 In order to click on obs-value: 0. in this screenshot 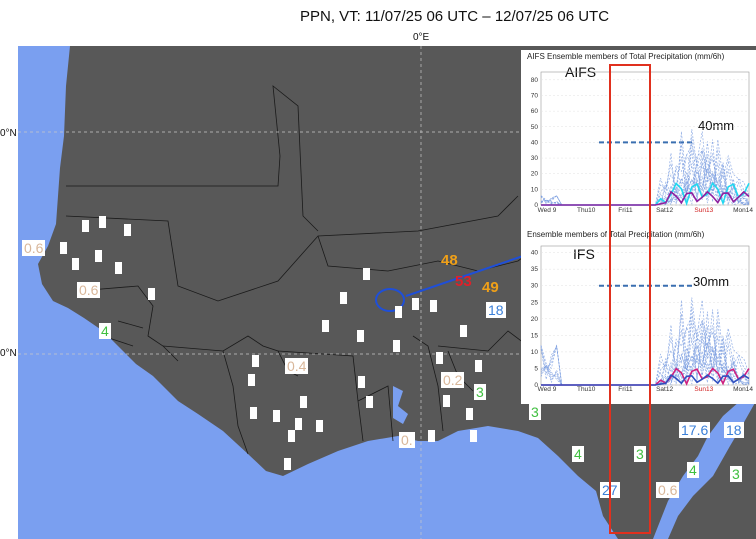, I will do `click(407, 440)`.